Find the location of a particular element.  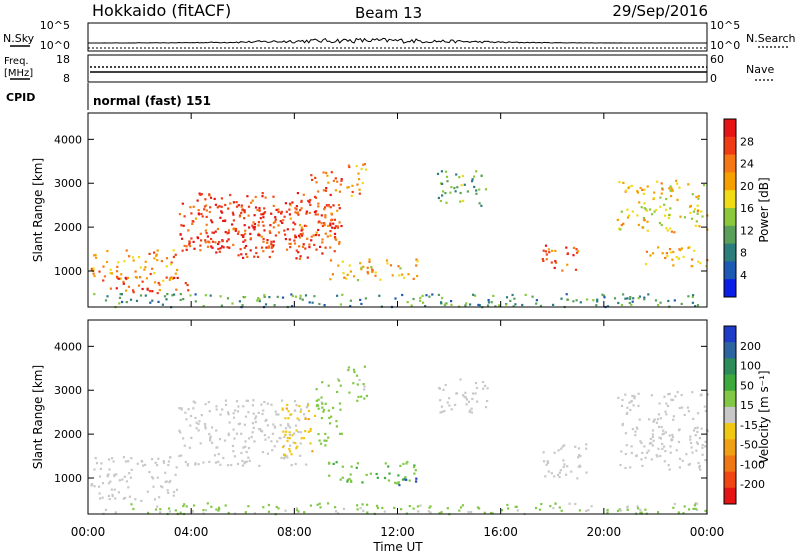

colorbar-tick-label: 12 is located at coordinates (747, 230).